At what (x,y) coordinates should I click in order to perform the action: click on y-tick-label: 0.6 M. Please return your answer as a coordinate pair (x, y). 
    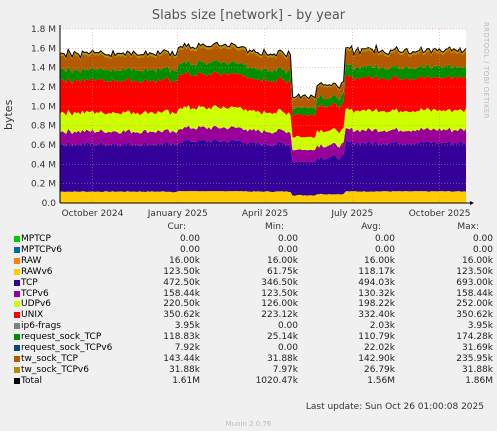
    Looking at the image, I should click on (43, 146).